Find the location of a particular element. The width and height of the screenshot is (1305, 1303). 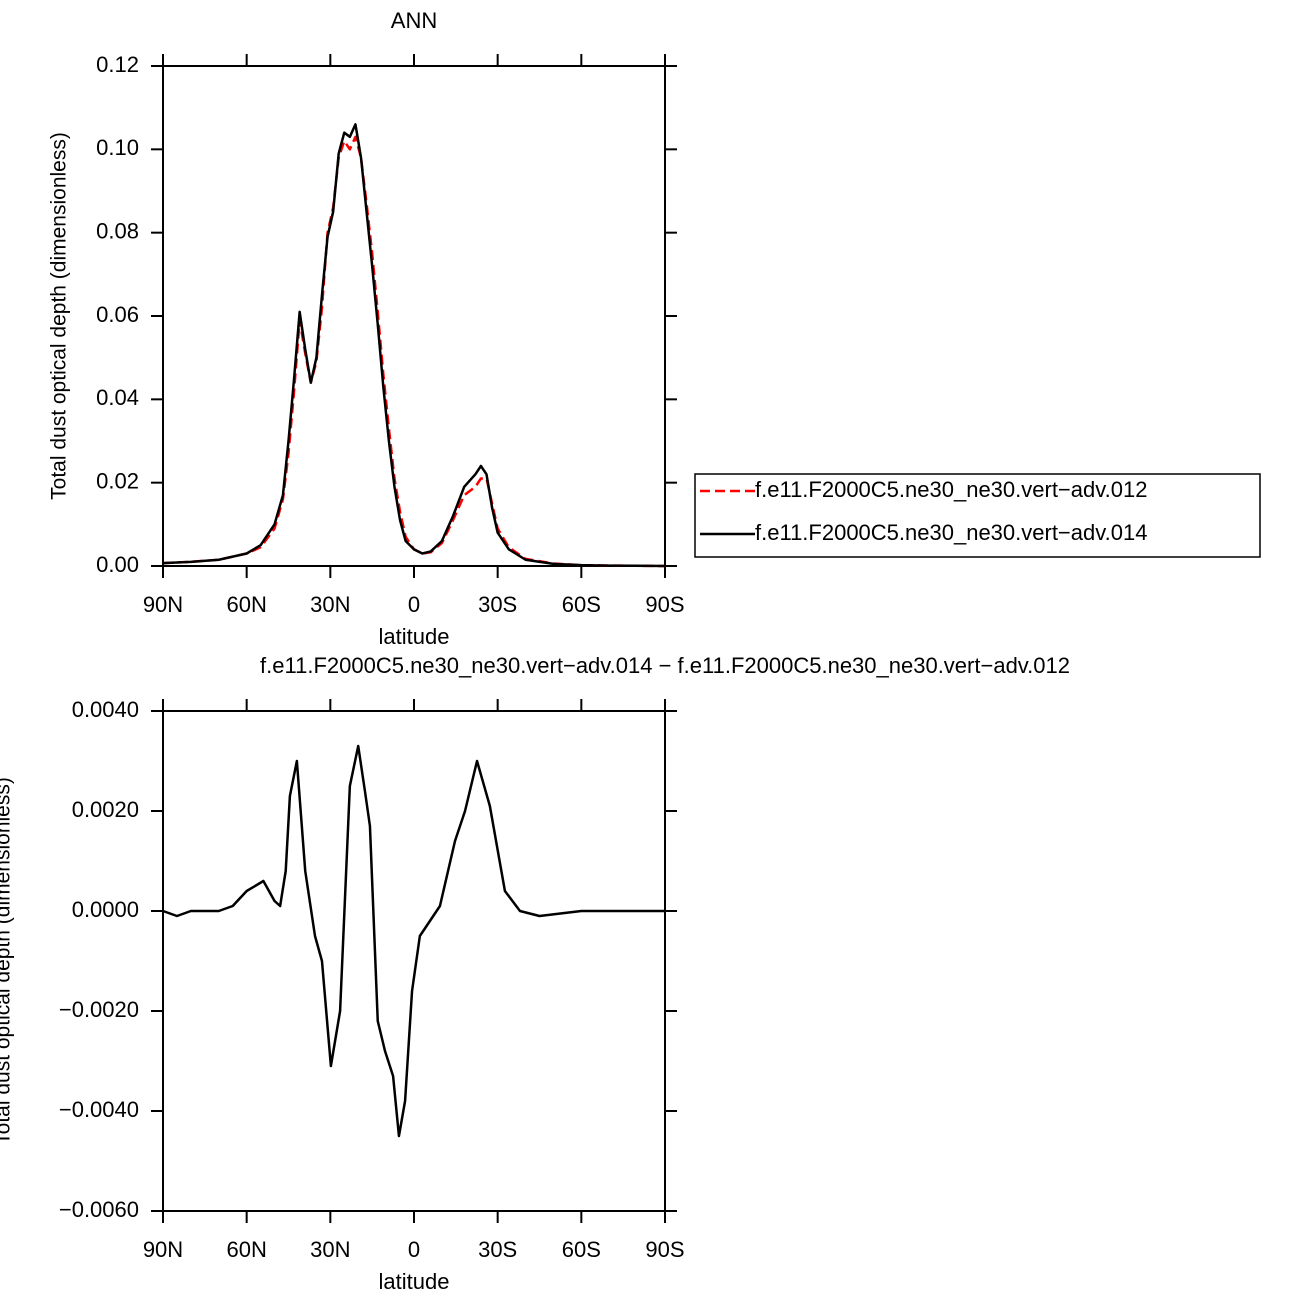

y-tick-label: 0.06 is located at coordinates (117, 314).